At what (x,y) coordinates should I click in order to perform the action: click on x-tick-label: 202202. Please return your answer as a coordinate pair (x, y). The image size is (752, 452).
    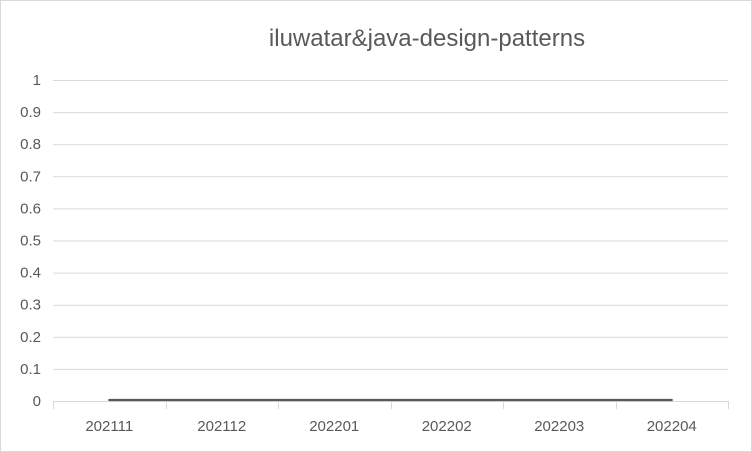
    Looking at the image, I should click on (447, 426).